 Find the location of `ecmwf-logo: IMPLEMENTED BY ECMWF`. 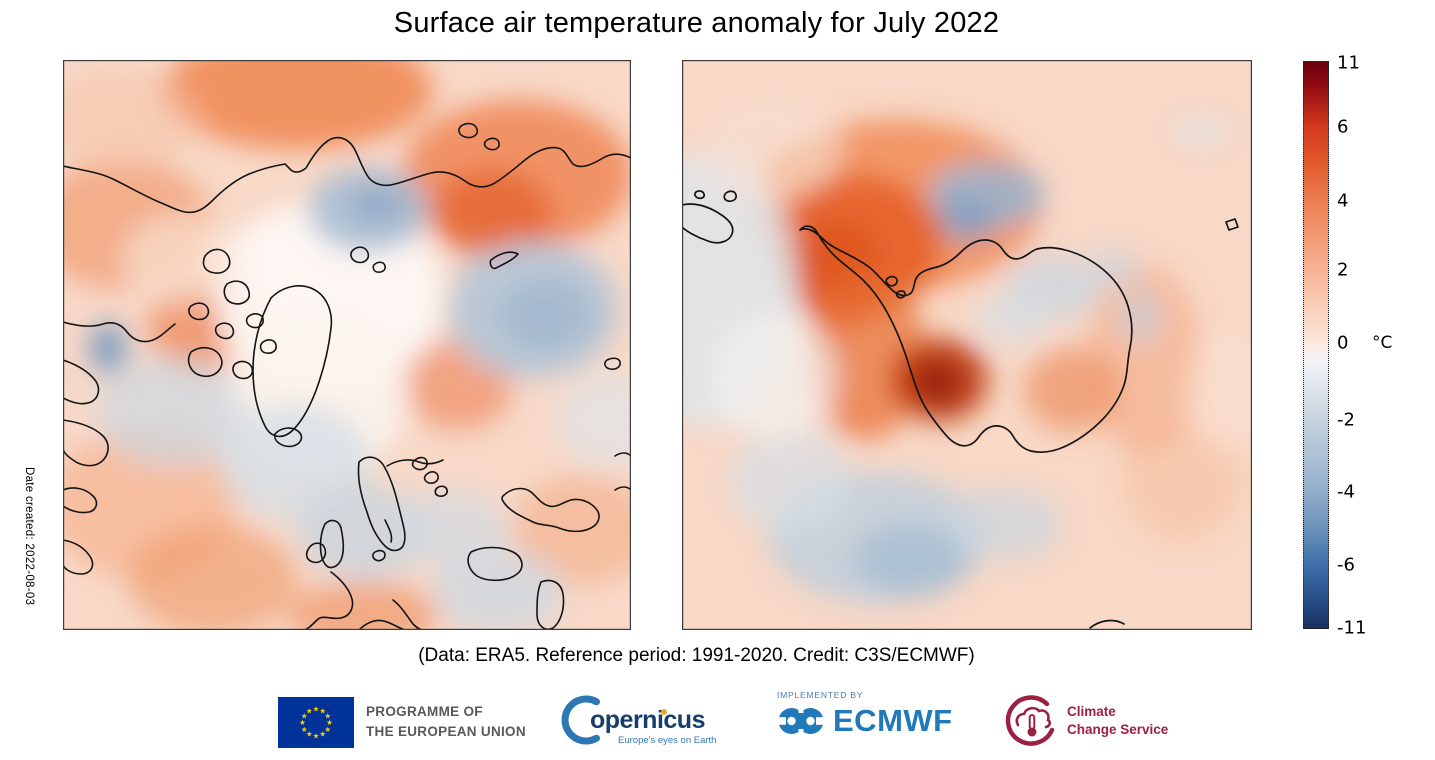

ecmwf-logo: IMPLEMENTED BY ECMWF is located at coordinates (865, 714).